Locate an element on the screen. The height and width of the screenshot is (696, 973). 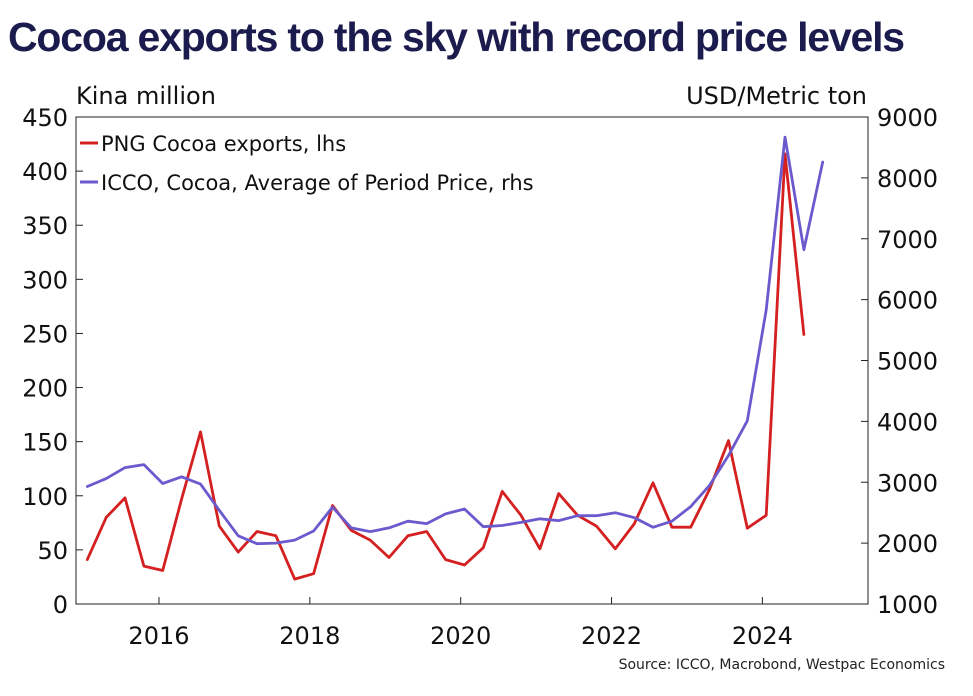
right-tick-label: 5000 is located at coordinates (907, 362).